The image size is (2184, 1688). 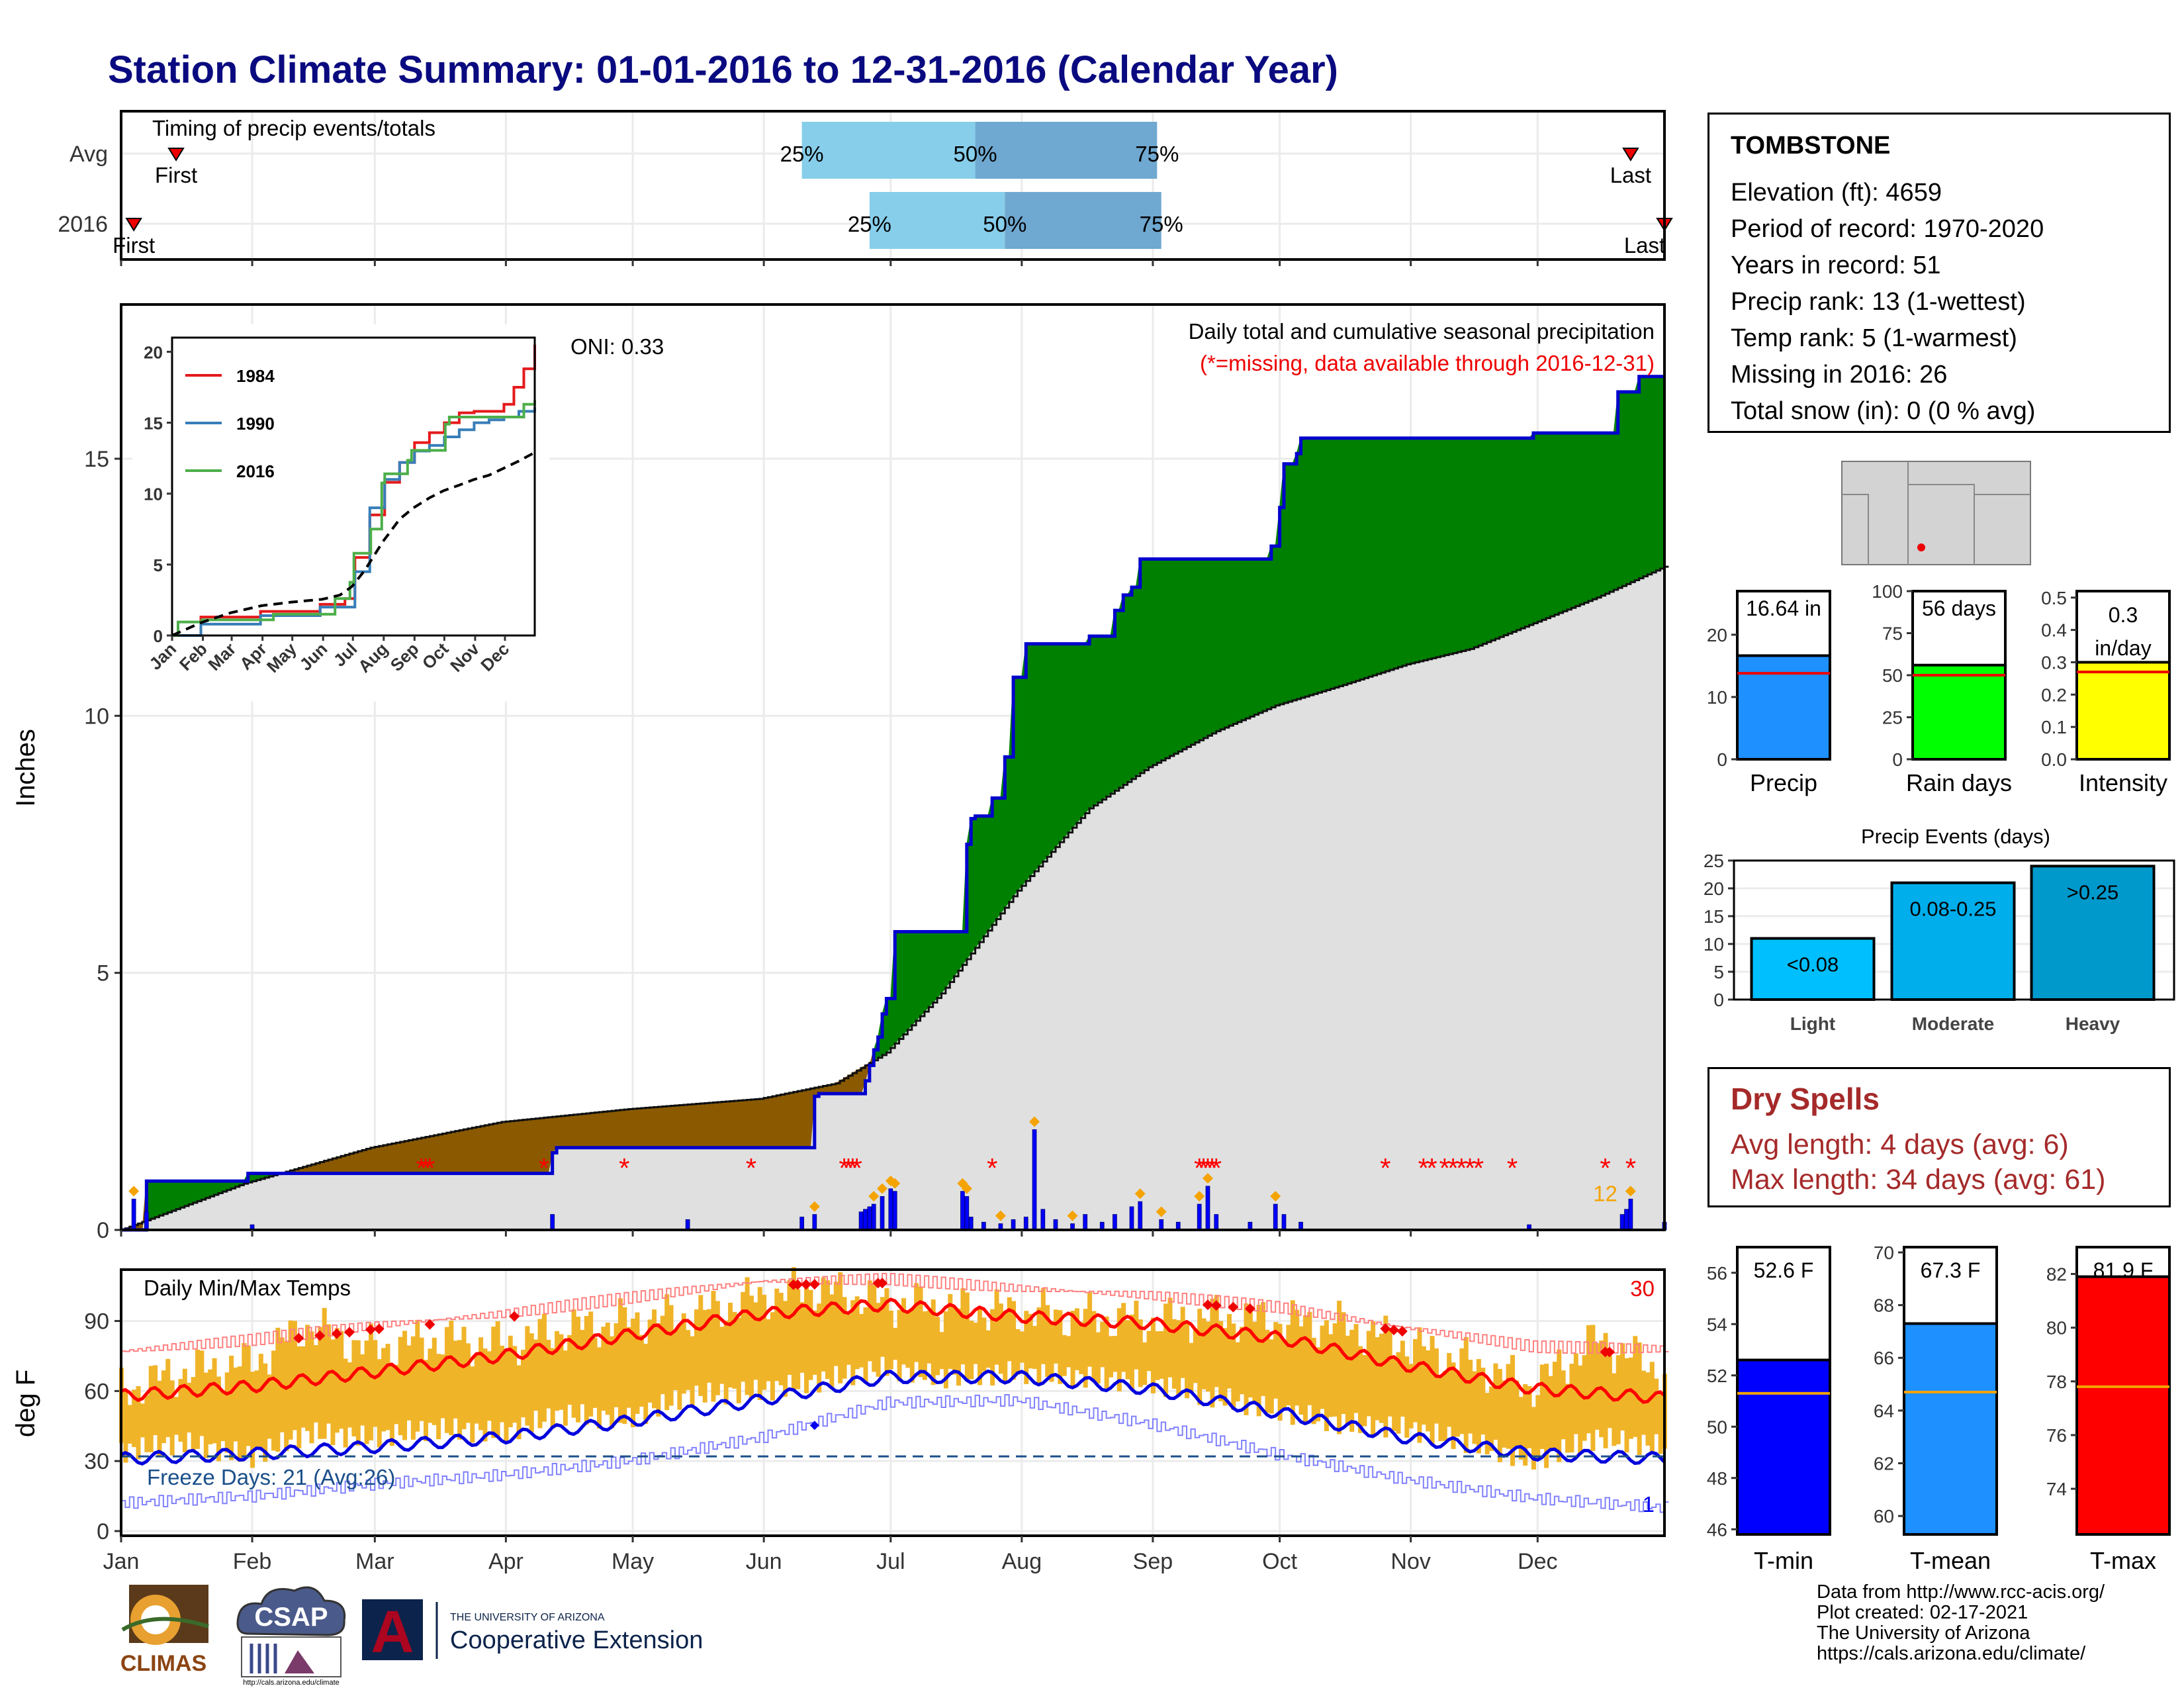 What do you see at coordinates (1884, 1411) in the screenshot?
I see `temp-mean-y-tick-label: 64` at bounding box center [1884, 1411].